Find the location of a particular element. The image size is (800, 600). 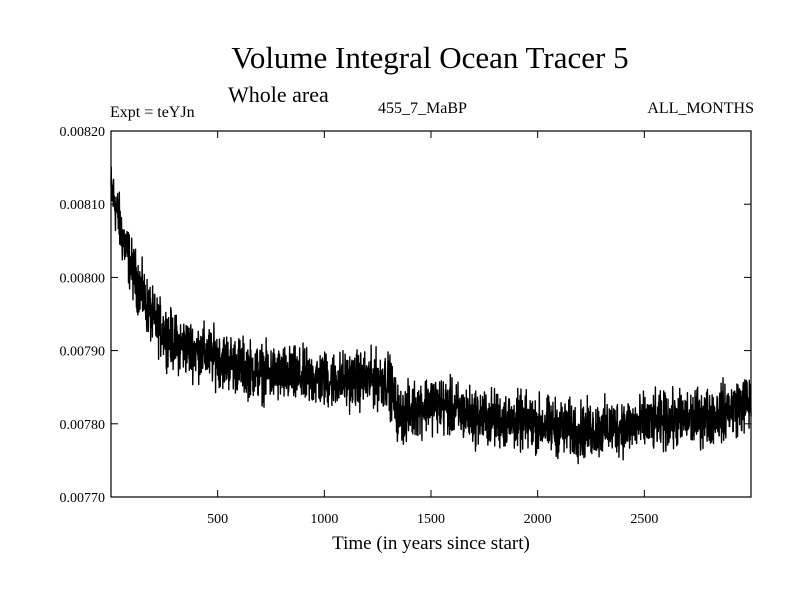

period-label: 455_7_MaBP is located at coordinates (422, 108).